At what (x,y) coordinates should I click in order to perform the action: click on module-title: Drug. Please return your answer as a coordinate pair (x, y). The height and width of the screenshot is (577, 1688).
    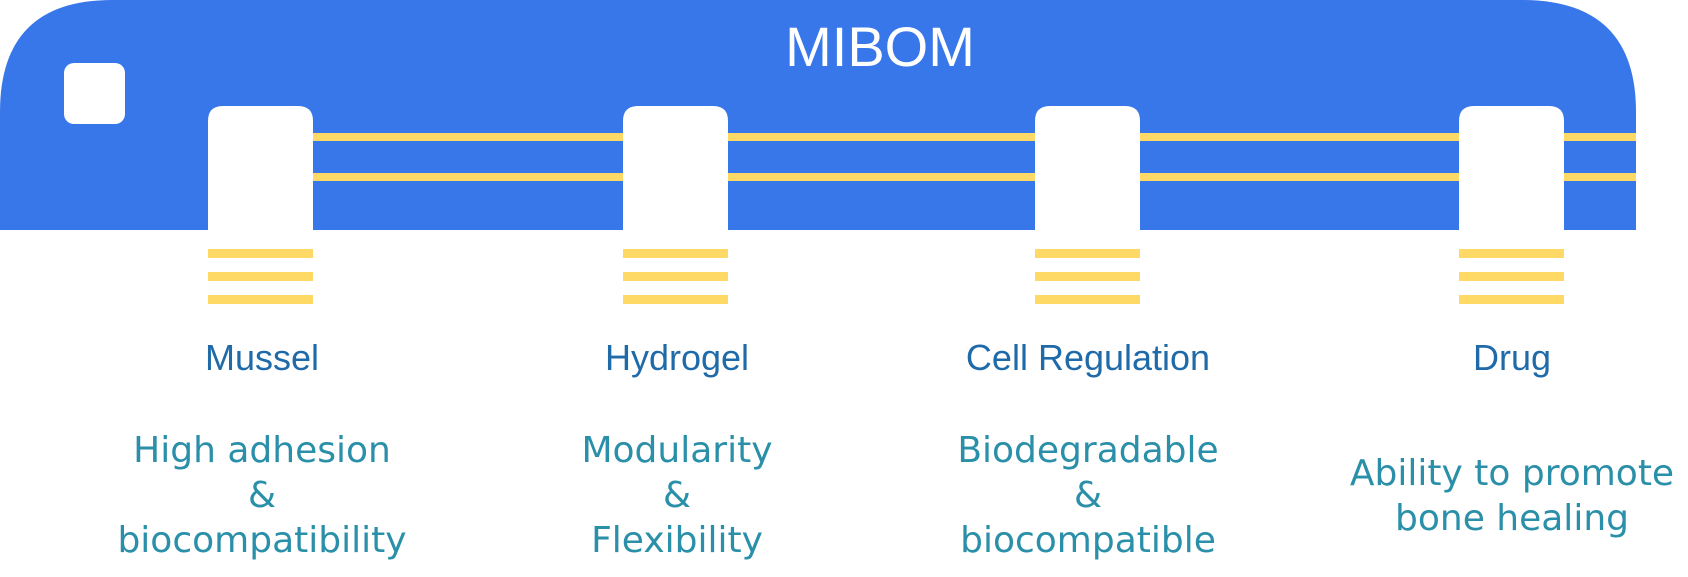
    Looking at the image, I should click on (1512, 357).